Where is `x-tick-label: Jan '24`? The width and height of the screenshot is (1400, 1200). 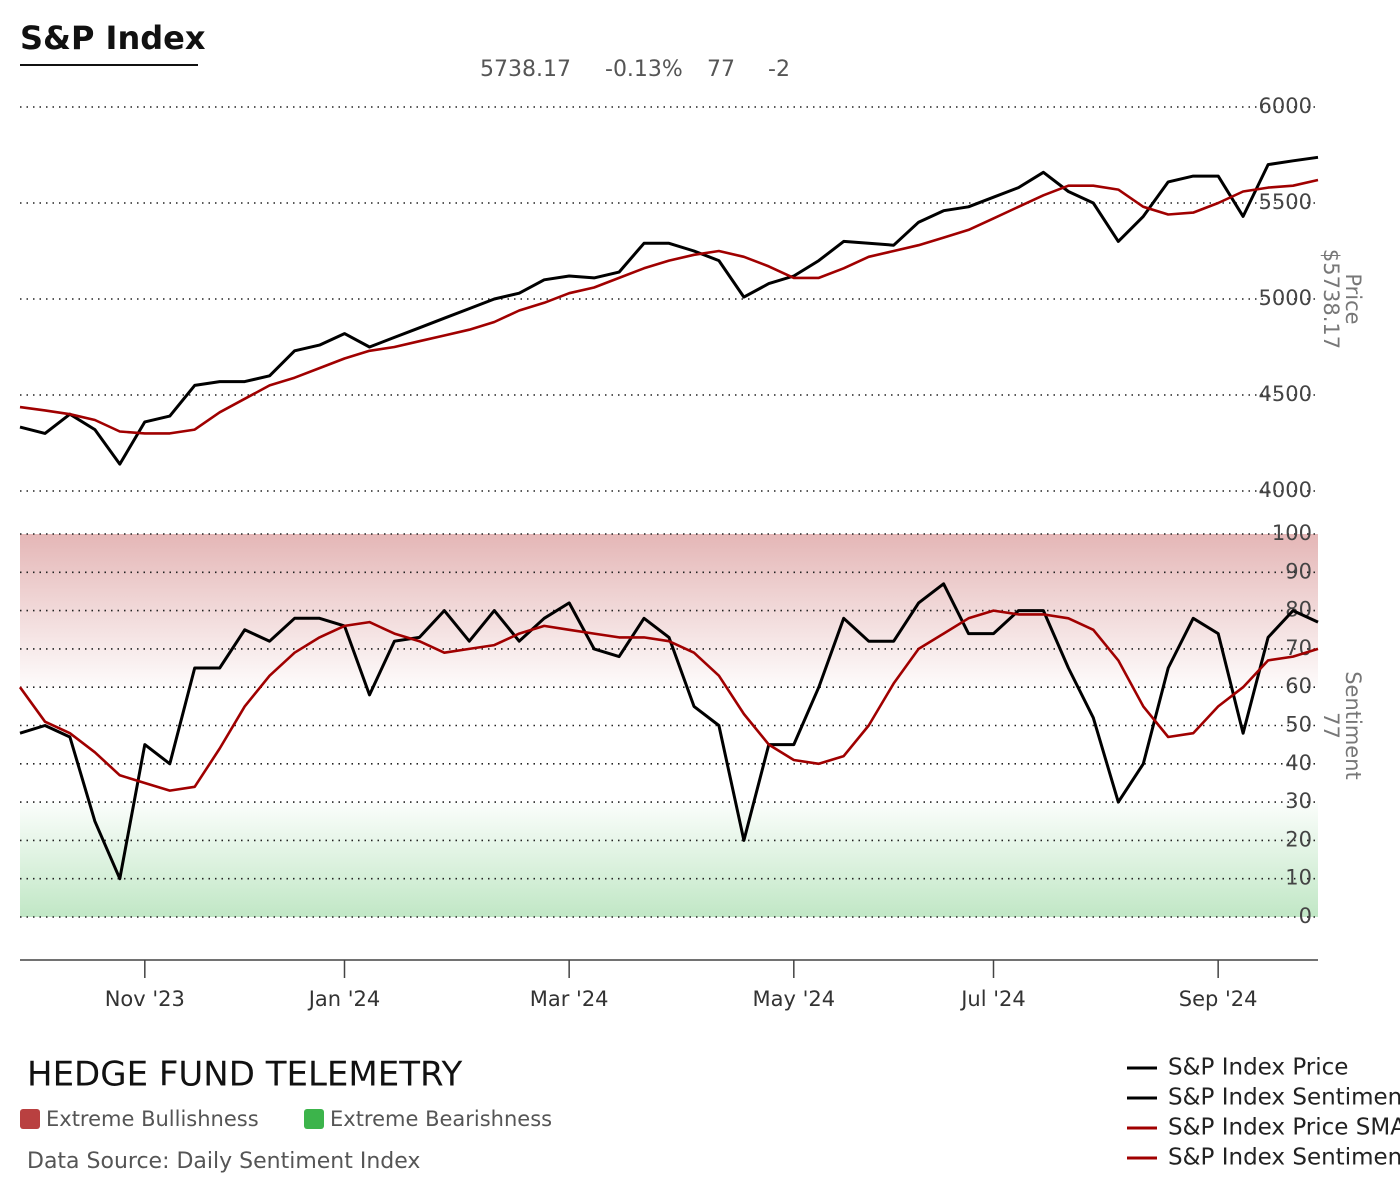 x-tick-label: Jan '24 is located at coordinates (344, 999).